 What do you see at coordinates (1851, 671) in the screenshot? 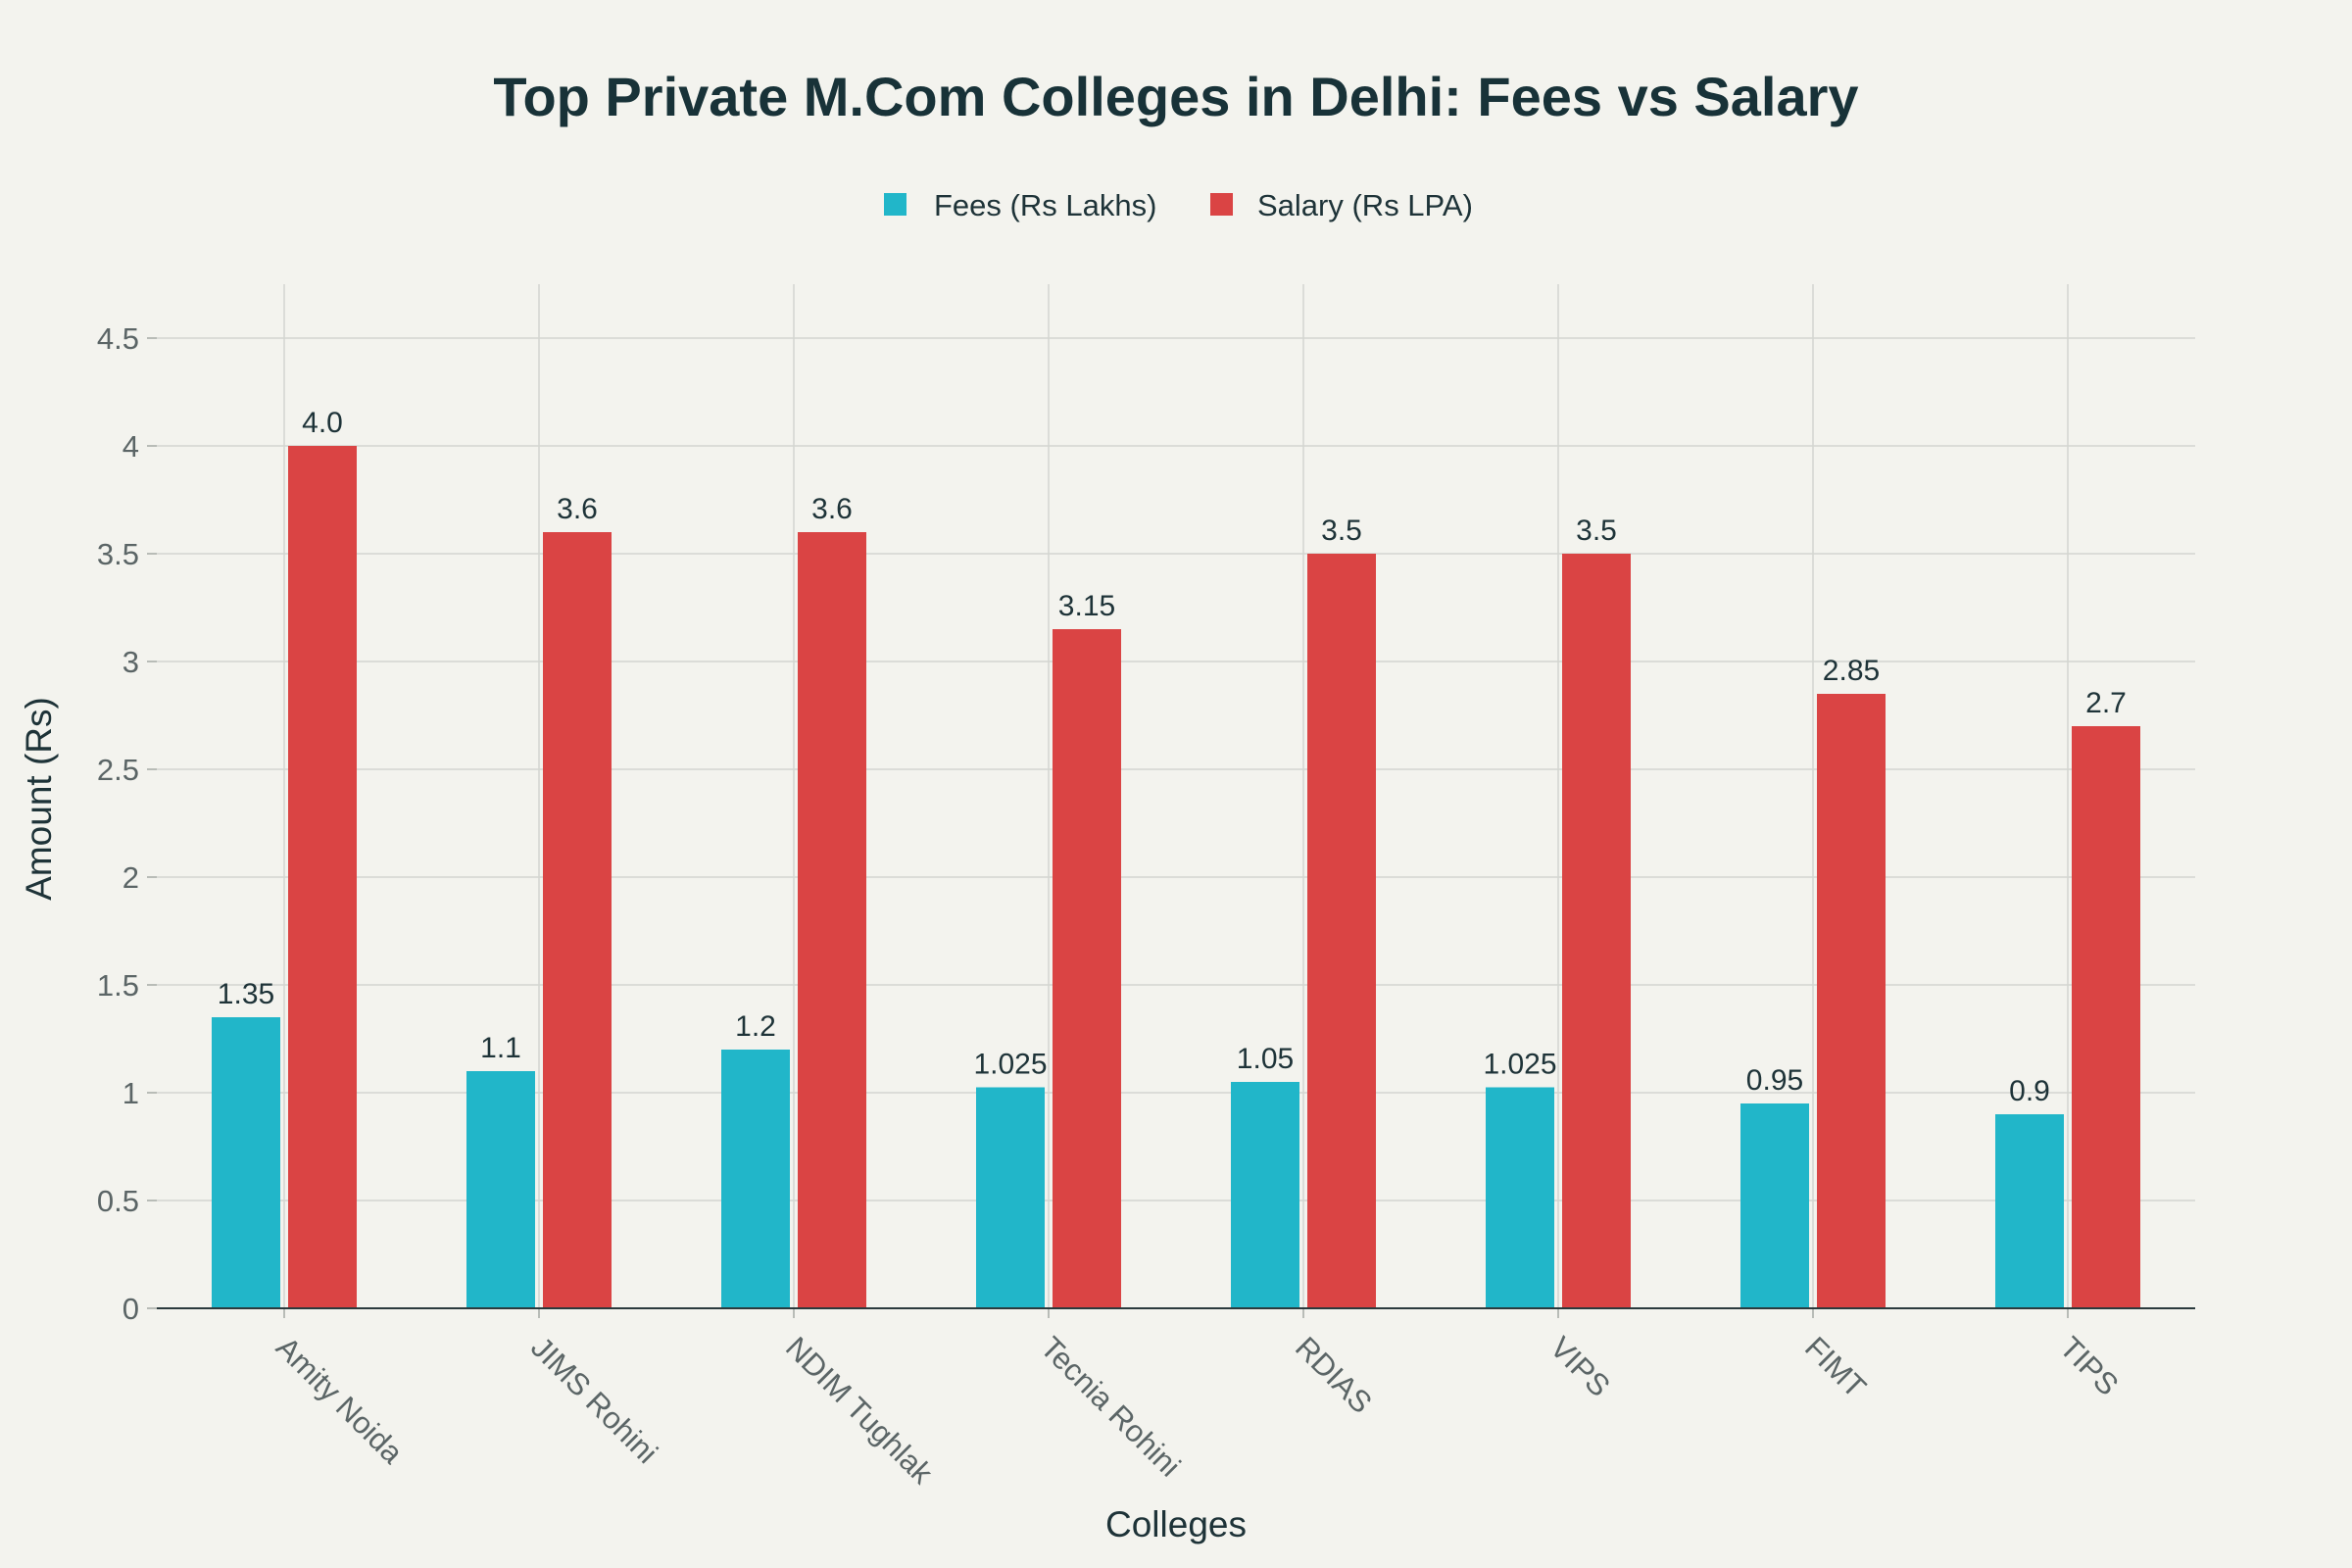
I see `data-label-salary: 2.85` at bounding box center [1851, 671].